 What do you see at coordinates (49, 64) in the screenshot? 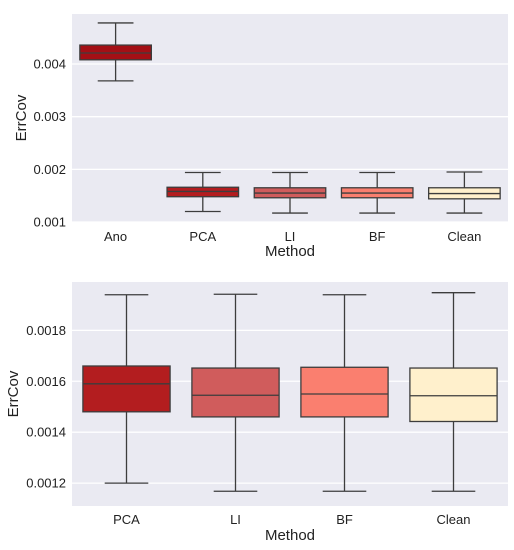
I see `y-tick-label: 0.004` at bounding box center [49, 64].